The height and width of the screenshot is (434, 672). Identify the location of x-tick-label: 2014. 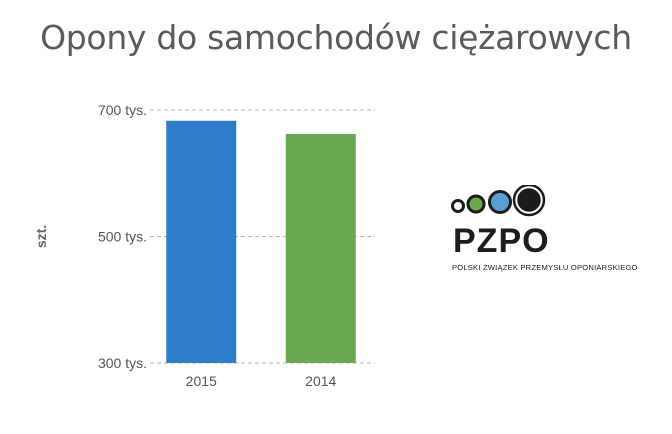
(320, 381).